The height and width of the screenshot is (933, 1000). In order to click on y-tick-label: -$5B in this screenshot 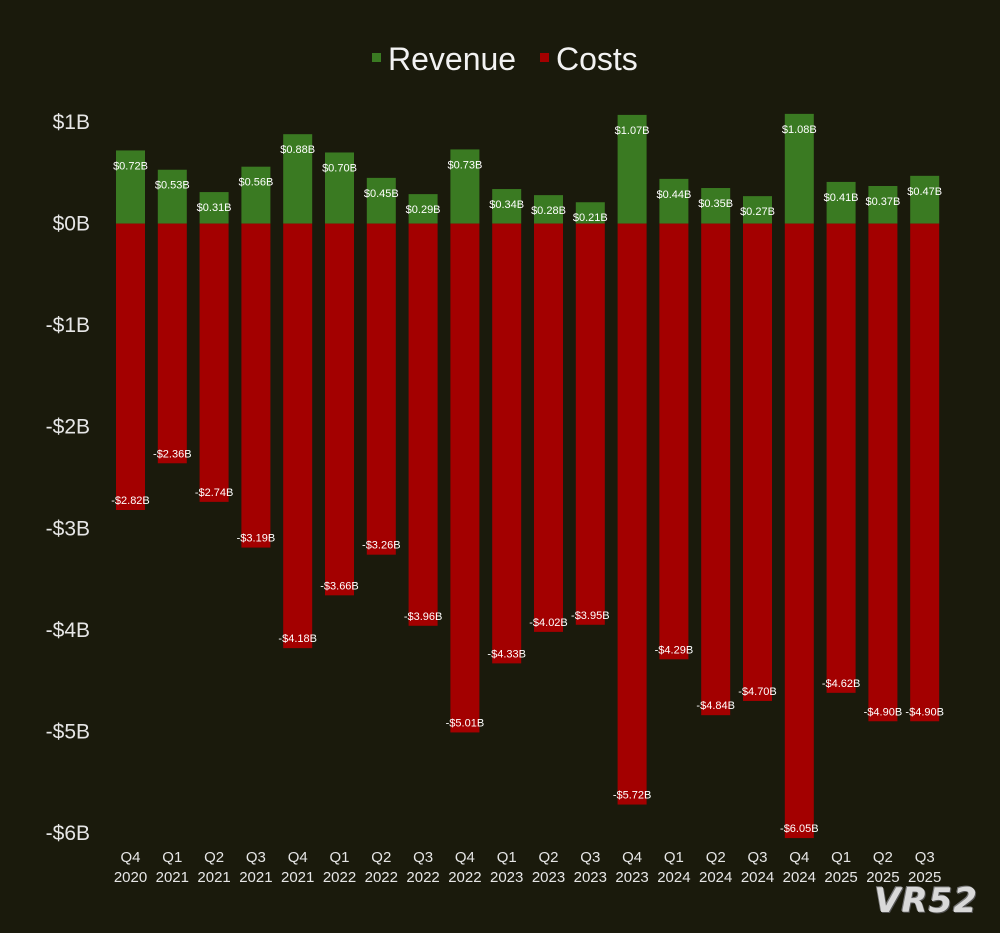, I will do `click(68, 731)`.